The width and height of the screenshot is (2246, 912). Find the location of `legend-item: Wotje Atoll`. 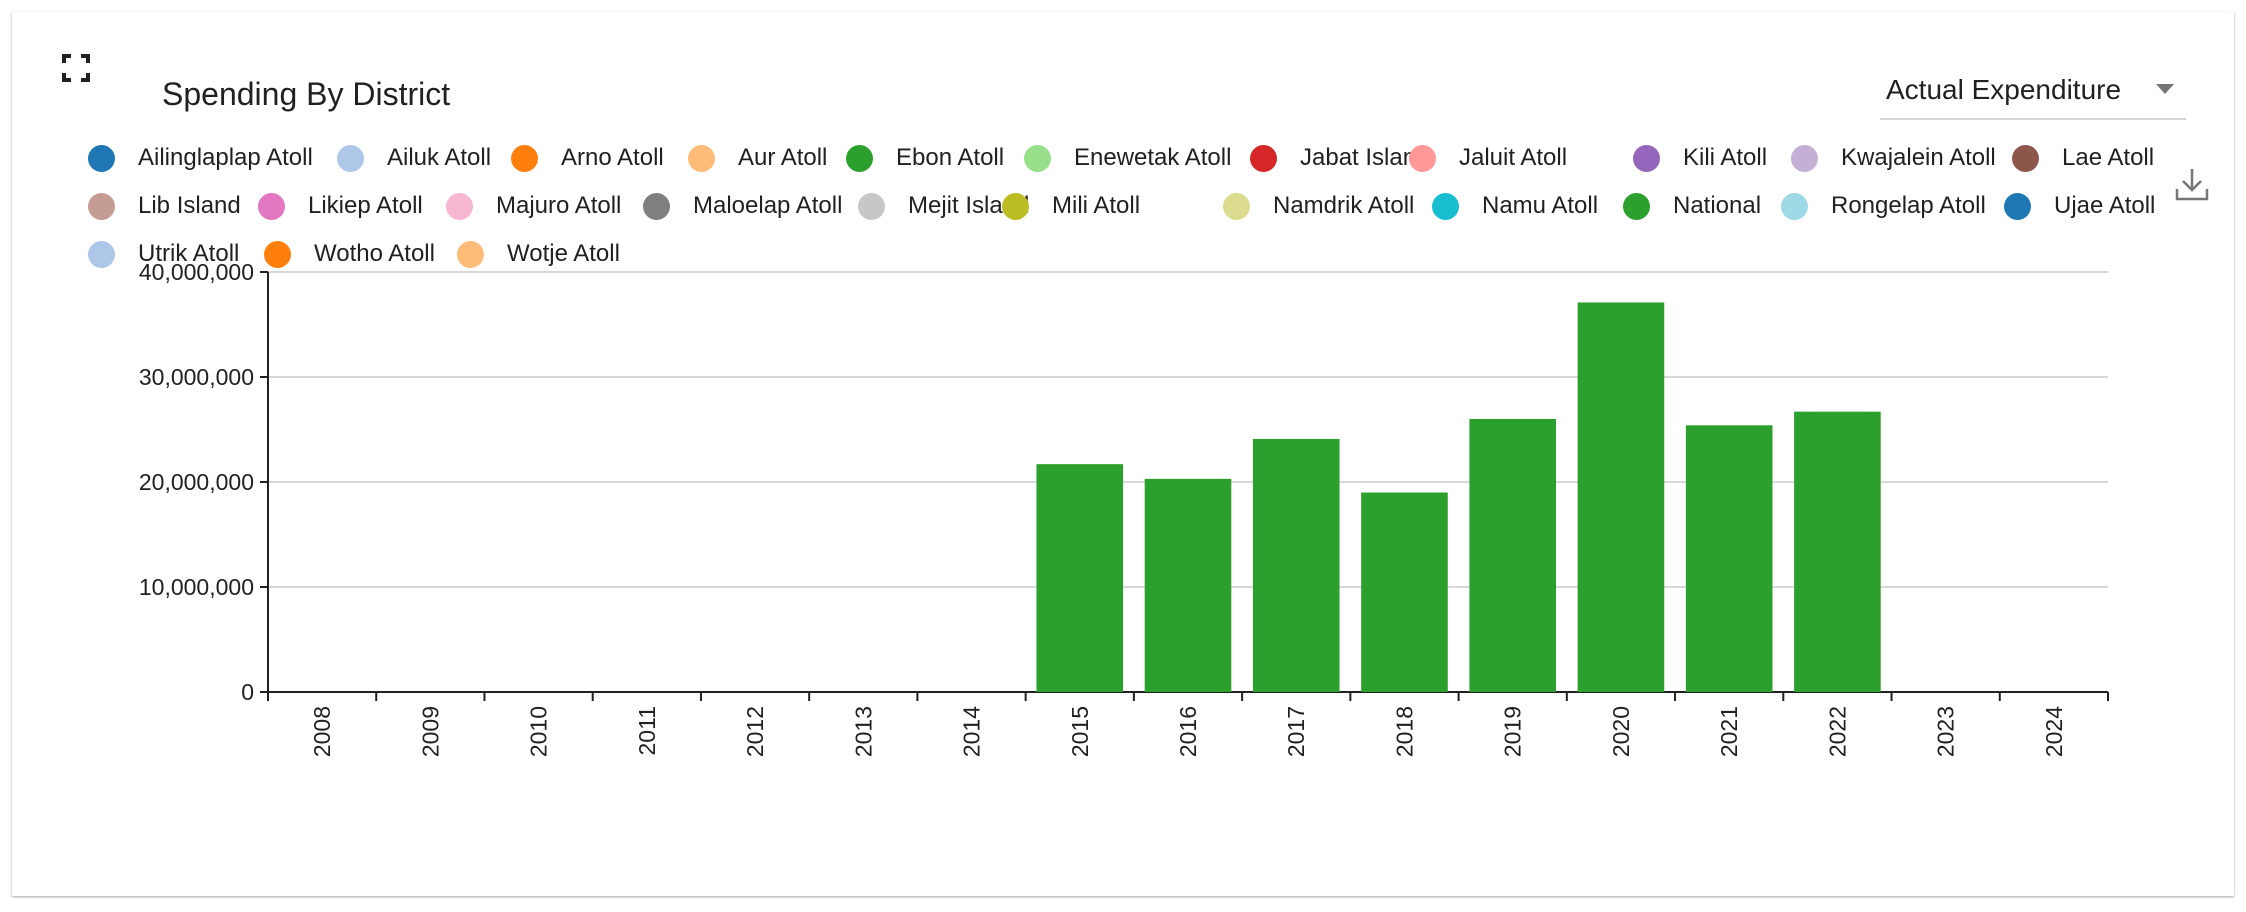

legend-item: Wotje Atoll is located at coordinates (538, 254).